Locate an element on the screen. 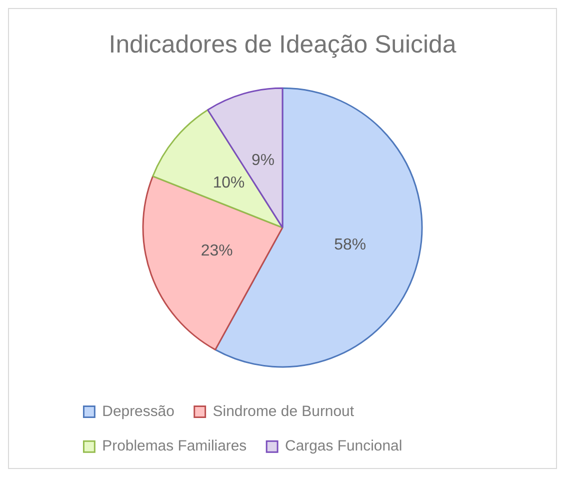 The width and height of the screenshot is (569, 480). data-label: 9% is located at coordinates (263, 161).